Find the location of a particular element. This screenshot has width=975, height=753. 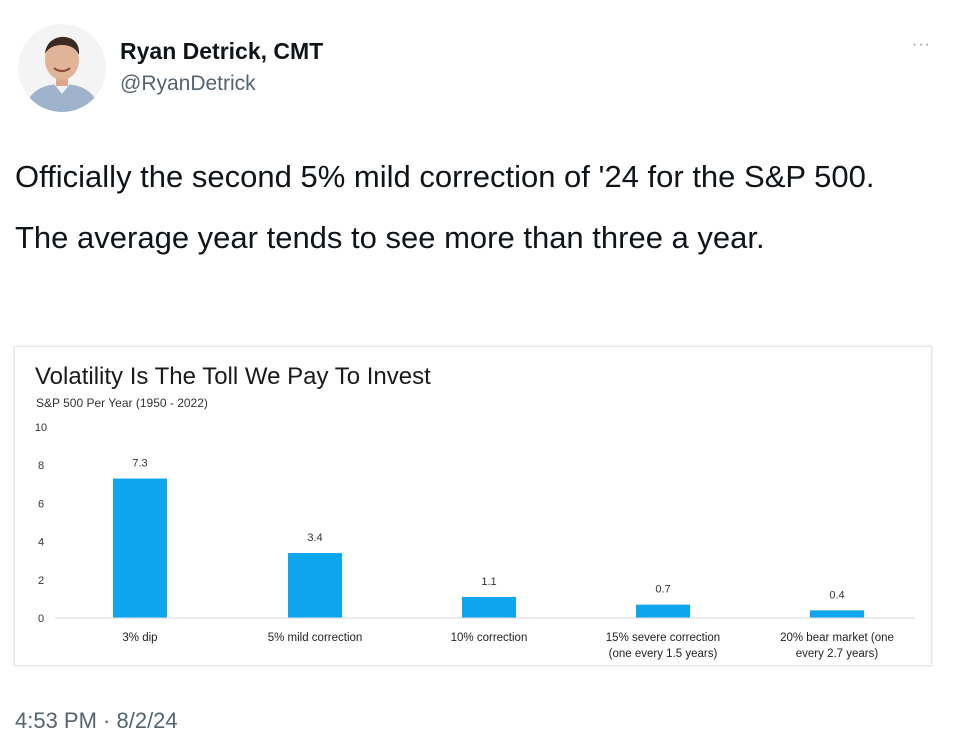

data-label: 0.7 is located at coordinates (662, 590).